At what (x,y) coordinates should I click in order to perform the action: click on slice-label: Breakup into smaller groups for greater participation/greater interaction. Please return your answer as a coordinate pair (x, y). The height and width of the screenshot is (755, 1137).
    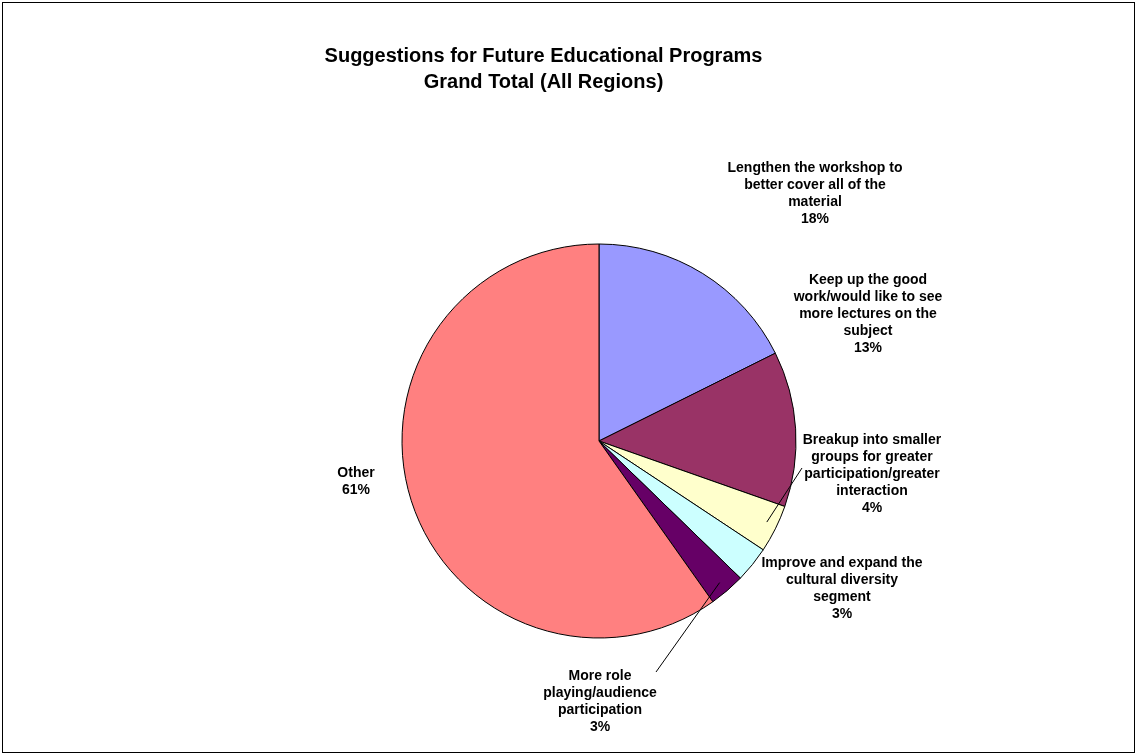
    Looking at the image, I should click on (872, 464).